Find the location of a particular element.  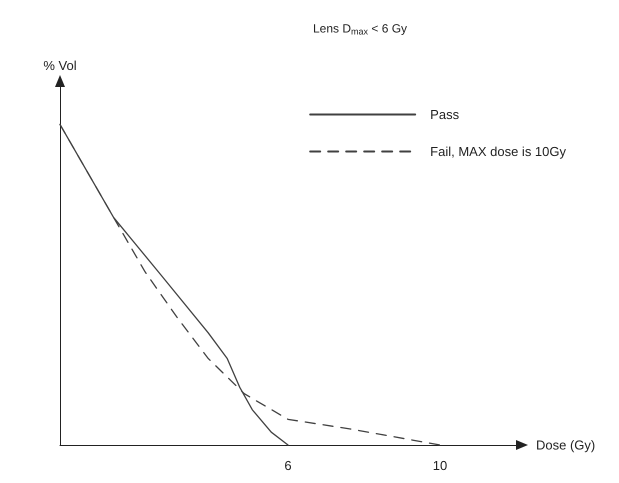

text: Pass is located at coordinates (445, 114).